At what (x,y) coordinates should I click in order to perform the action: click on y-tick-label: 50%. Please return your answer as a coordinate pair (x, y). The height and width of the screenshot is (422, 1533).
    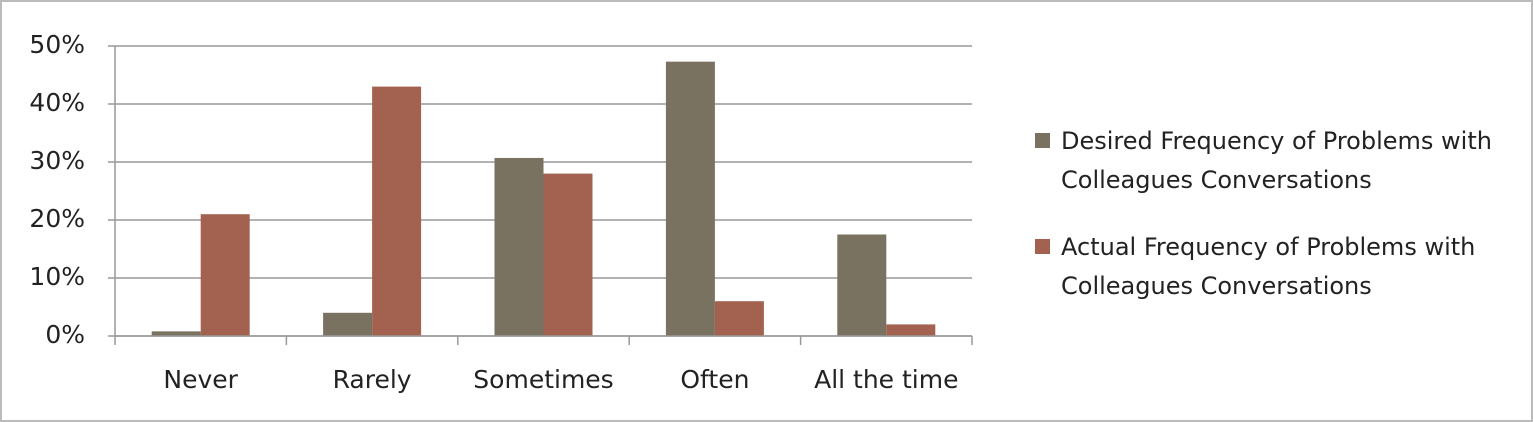
    Looking at the image, I should click on (57, 44).